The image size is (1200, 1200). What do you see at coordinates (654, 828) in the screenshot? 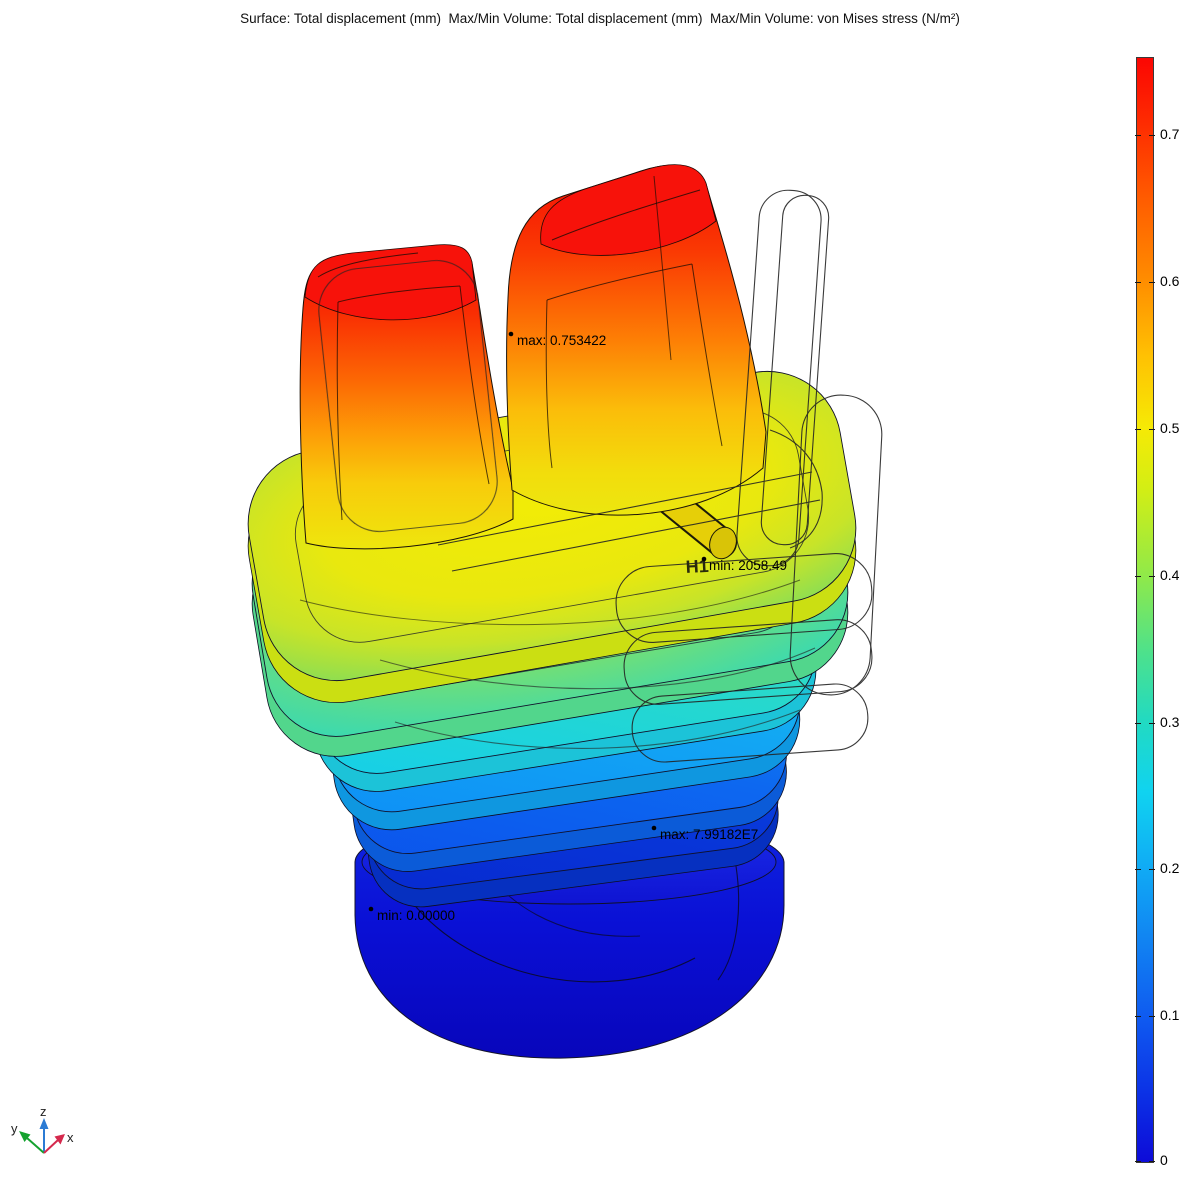
I see `max-von-mises-marker-dot` at bounding box center [654, 828].